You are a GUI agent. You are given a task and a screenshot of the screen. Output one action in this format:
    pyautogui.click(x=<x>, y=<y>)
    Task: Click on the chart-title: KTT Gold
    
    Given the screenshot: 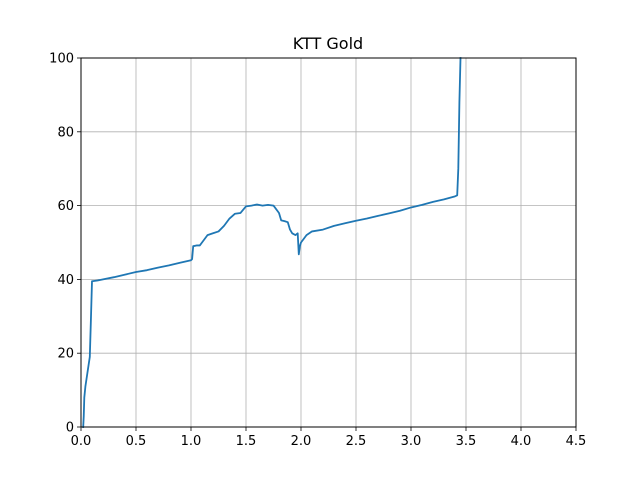 What is the action you would take?
    pyautogui.click(x=328, y=43)
    